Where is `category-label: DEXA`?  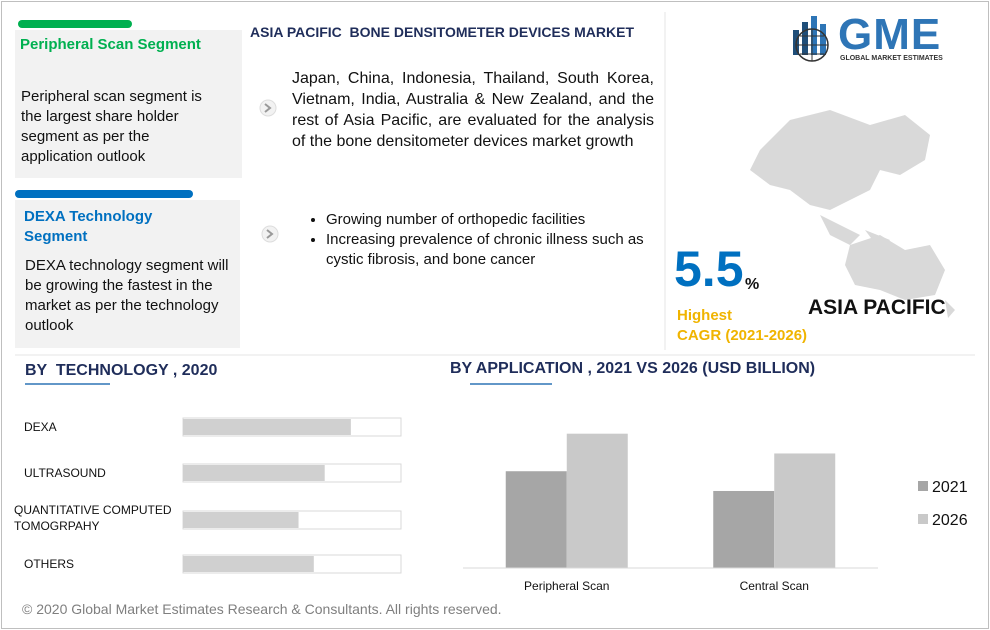
category-label: DEXA is located at coordinates (40, 427).